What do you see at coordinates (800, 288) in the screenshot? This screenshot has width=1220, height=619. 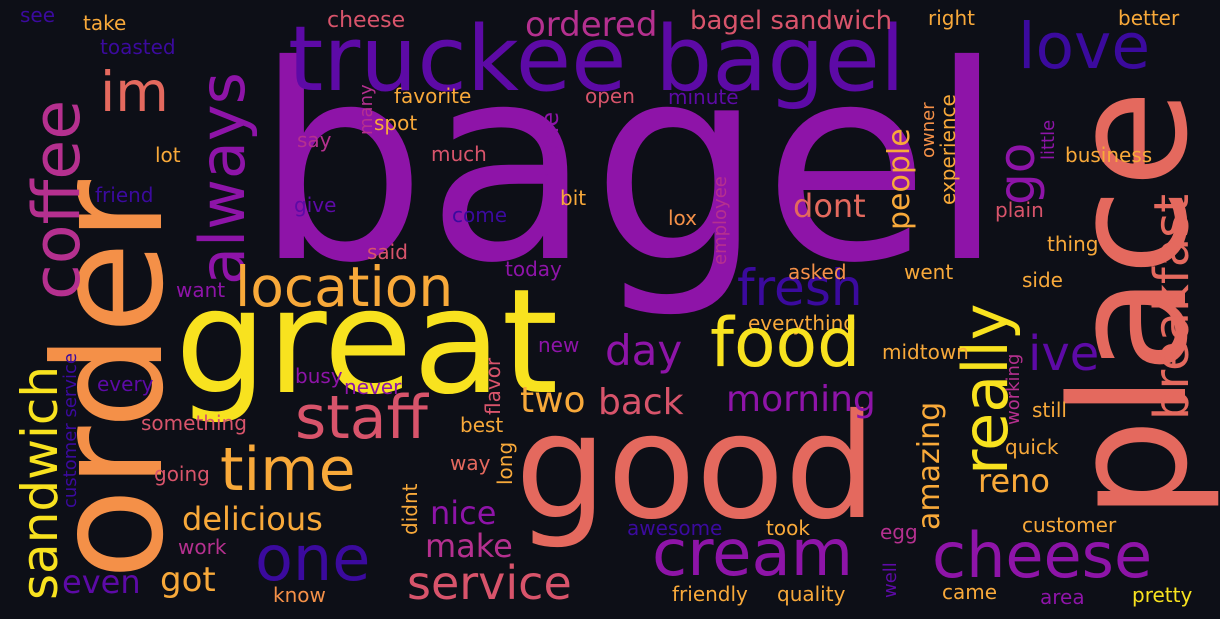 I see `word-fresh: fresh` at bounding box center [800, 288].